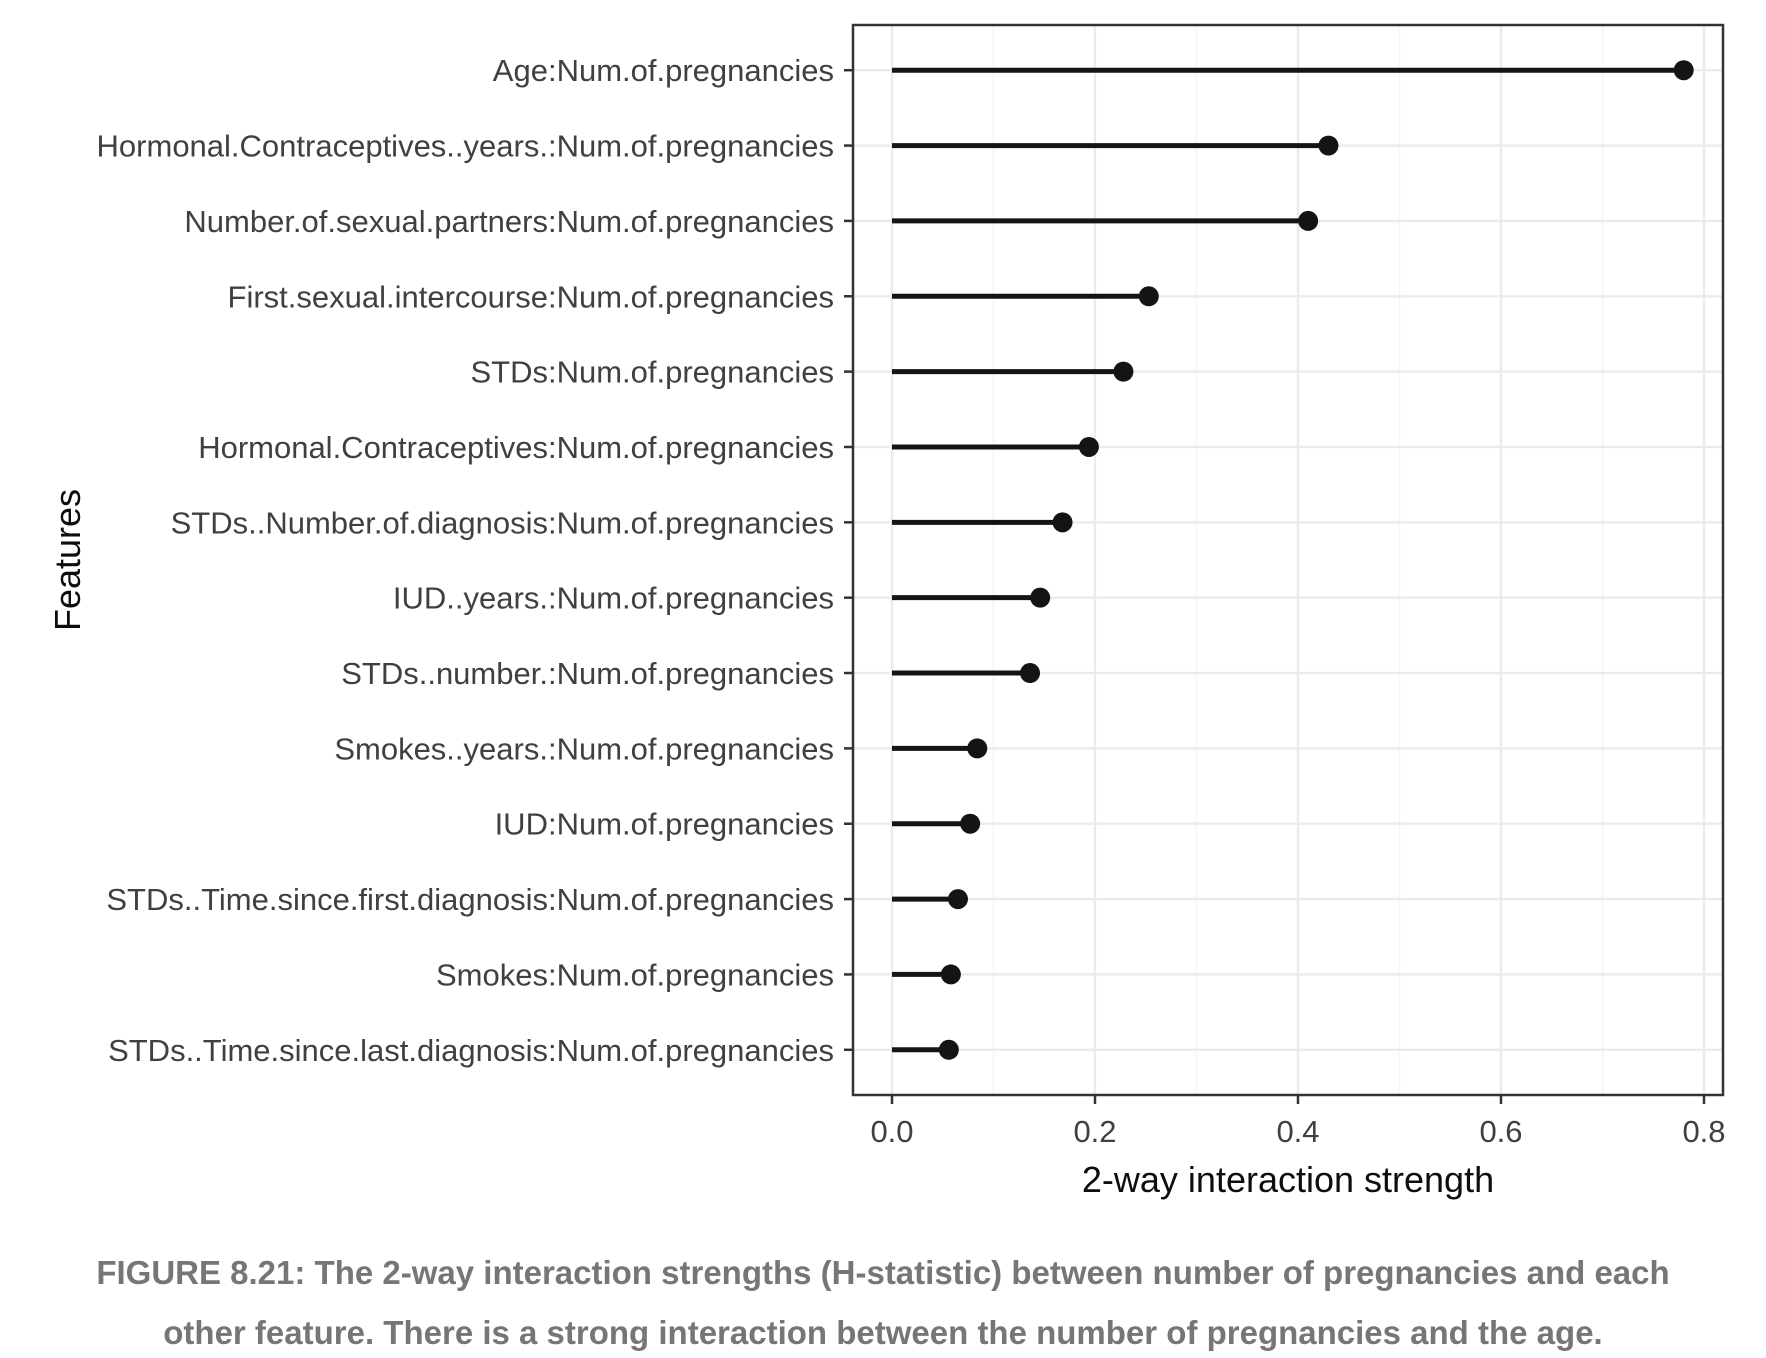 The width and height of the screenshot is (1766, 1358). Describe the element at coordinates (1297, 1131) in the screenshot. I see `x-tick-label: 0.4` at that location.